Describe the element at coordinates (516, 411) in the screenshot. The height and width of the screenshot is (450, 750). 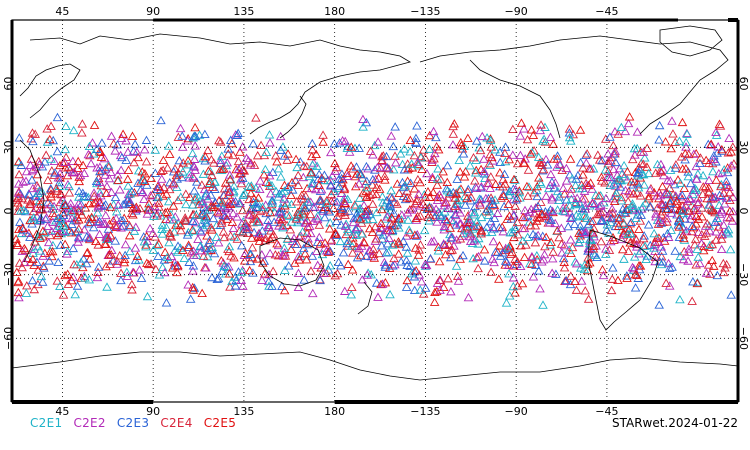
I see `bottom-lon-label-5: −90` at that location.